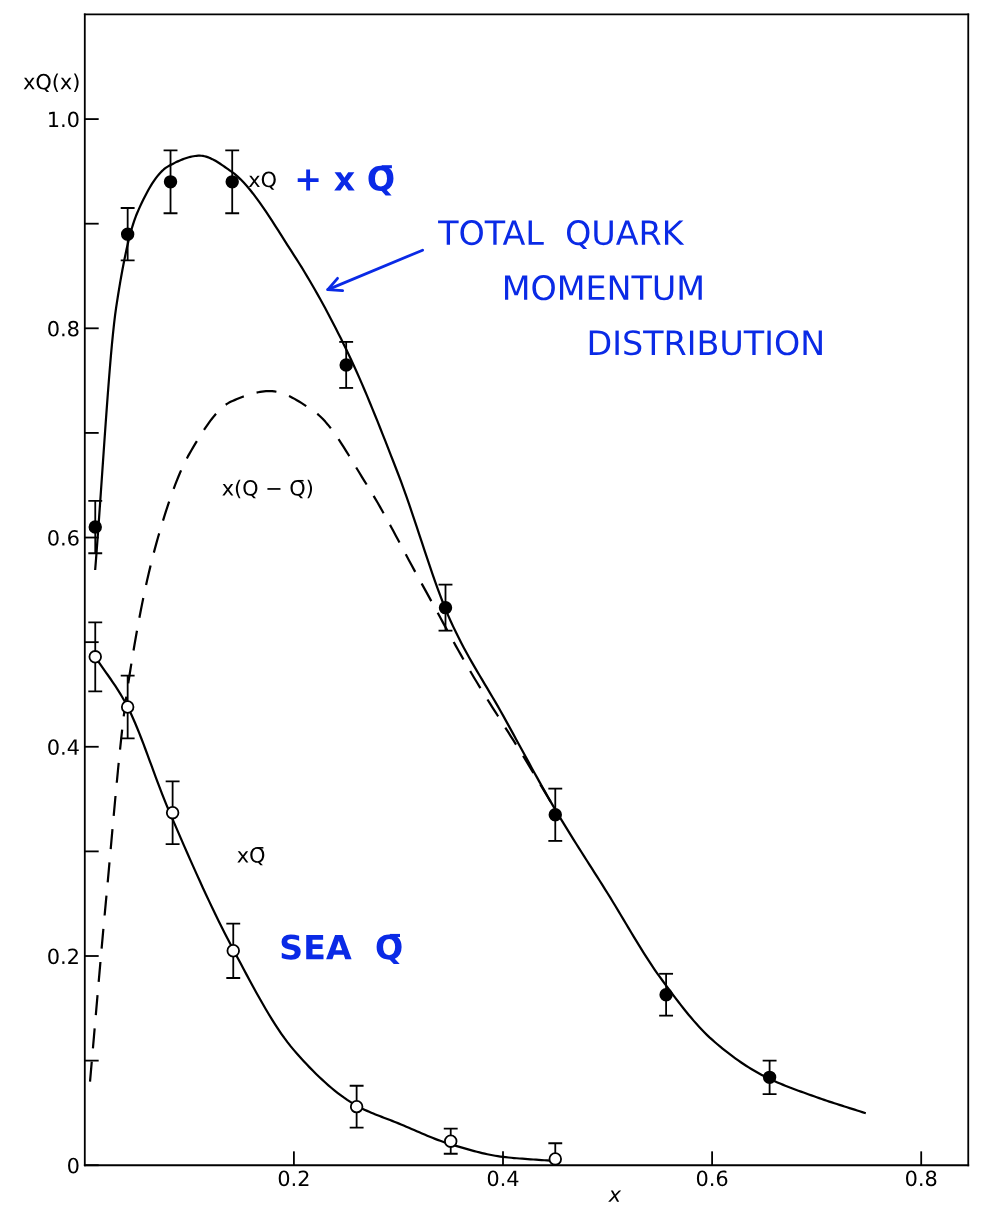 Image resolution: width=986 pixels, height=1205 pixels. What do you see at coordinates (63, 537) in the screenshot?
I see `y-tick-label: 0.6` at bounding box center [63, 537].